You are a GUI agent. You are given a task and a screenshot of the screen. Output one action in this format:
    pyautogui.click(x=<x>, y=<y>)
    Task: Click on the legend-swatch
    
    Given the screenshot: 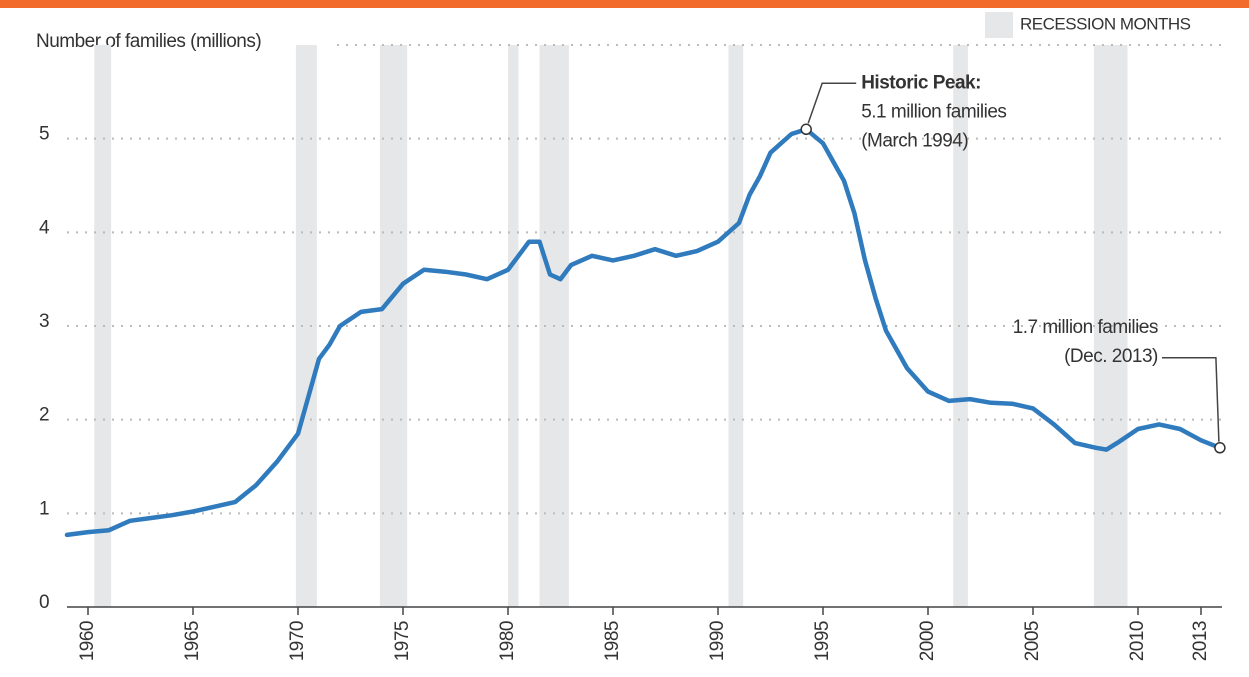 What is the action you would take?
    pyautogui.click(x=999, y=25)
    